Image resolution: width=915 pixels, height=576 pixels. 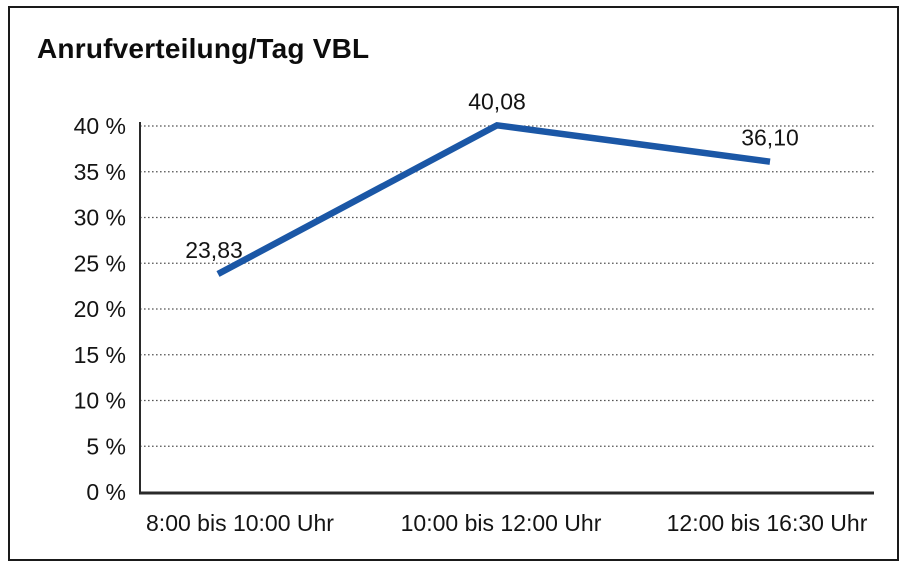 I want to click on y-tick-label: 35 %, so click(x=100, y=172).